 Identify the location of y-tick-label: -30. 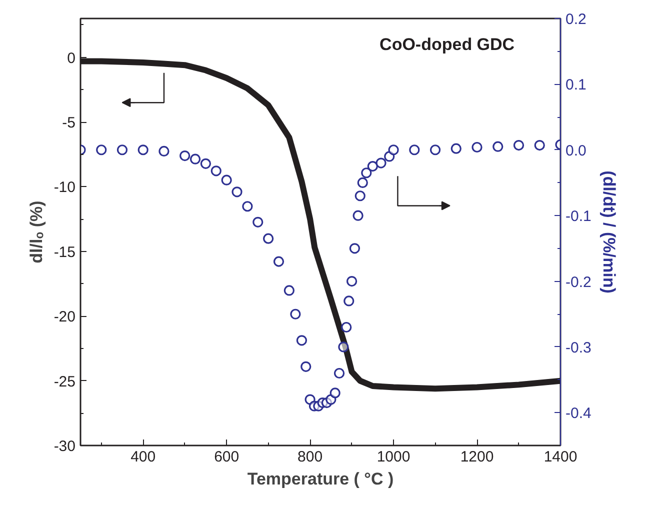
(65, 446).